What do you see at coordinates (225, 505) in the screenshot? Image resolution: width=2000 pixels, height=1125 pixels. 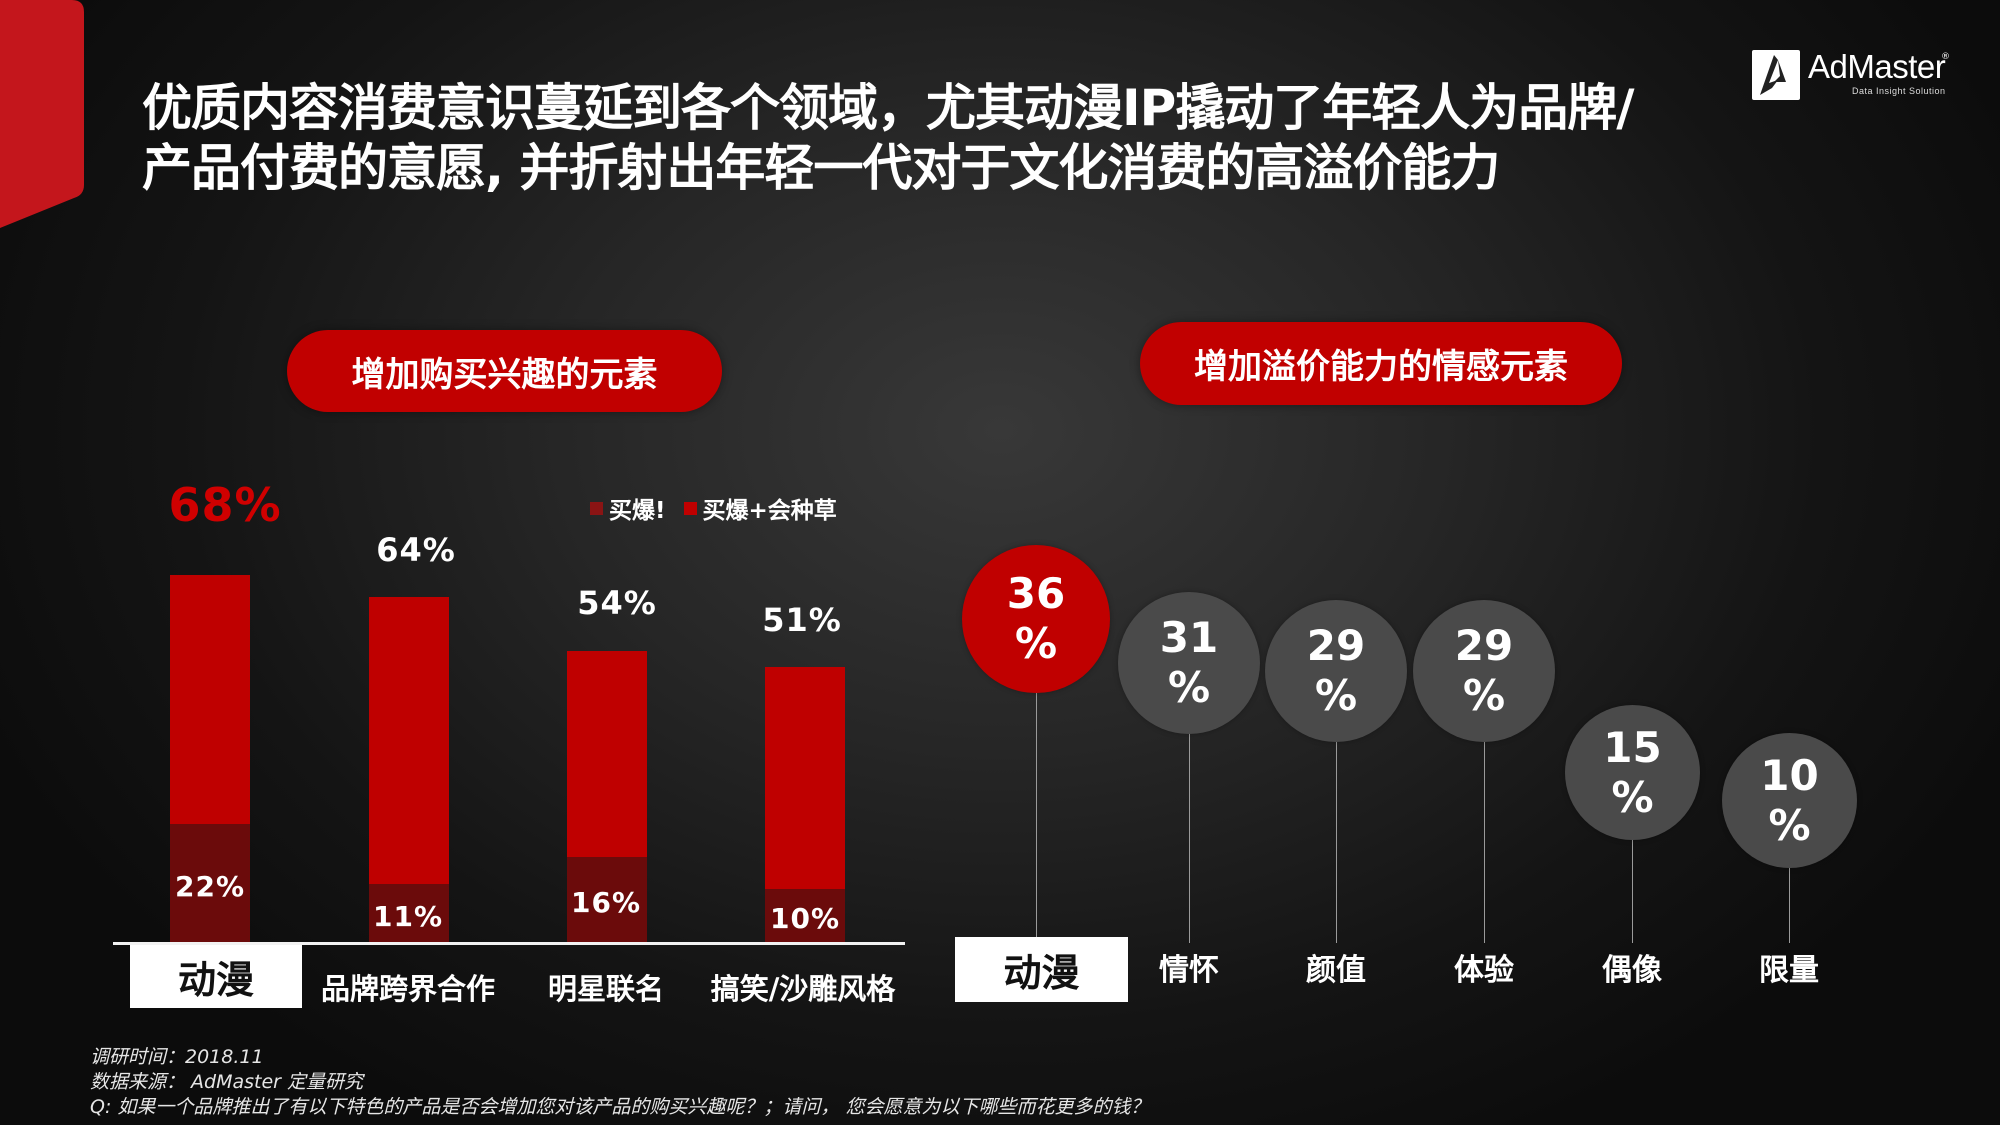 I see `bar-total-label: 68%` at bounding box center [225, 505].